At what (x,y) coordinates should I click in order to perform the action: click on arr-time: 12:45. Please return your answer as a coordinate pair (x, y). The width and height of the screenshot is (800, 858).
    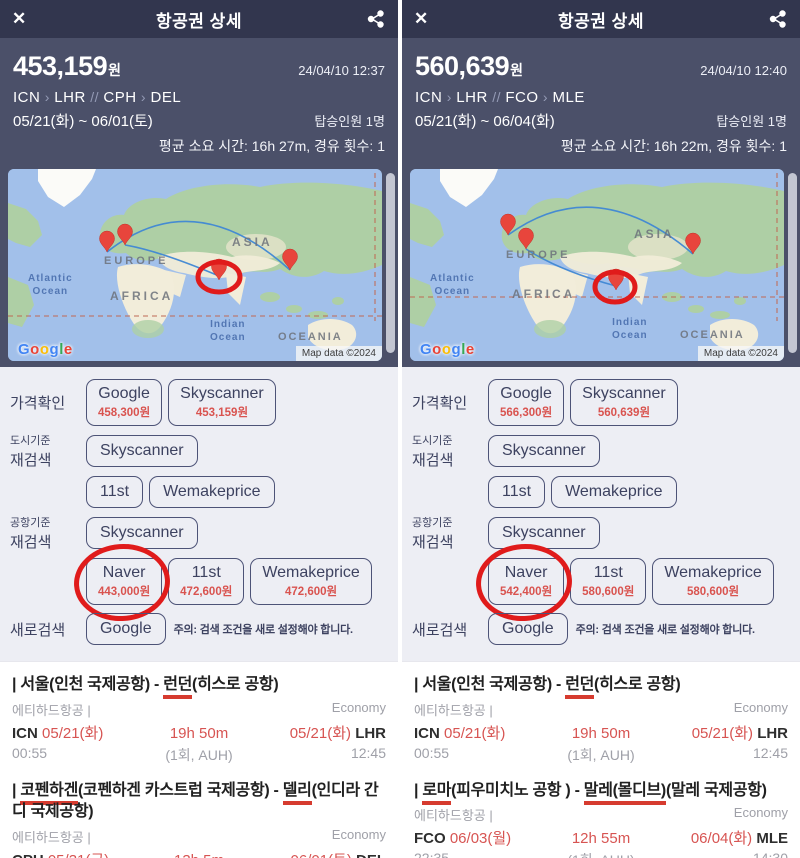
    Looking at the image, I should click on (770, 752).